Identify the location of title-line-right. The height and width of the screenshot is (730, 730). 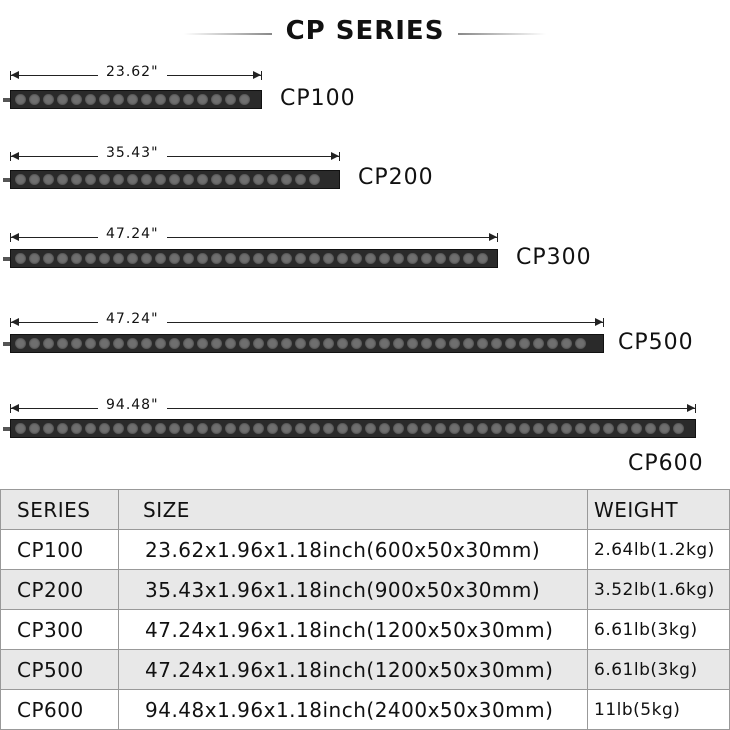
(502, 34).